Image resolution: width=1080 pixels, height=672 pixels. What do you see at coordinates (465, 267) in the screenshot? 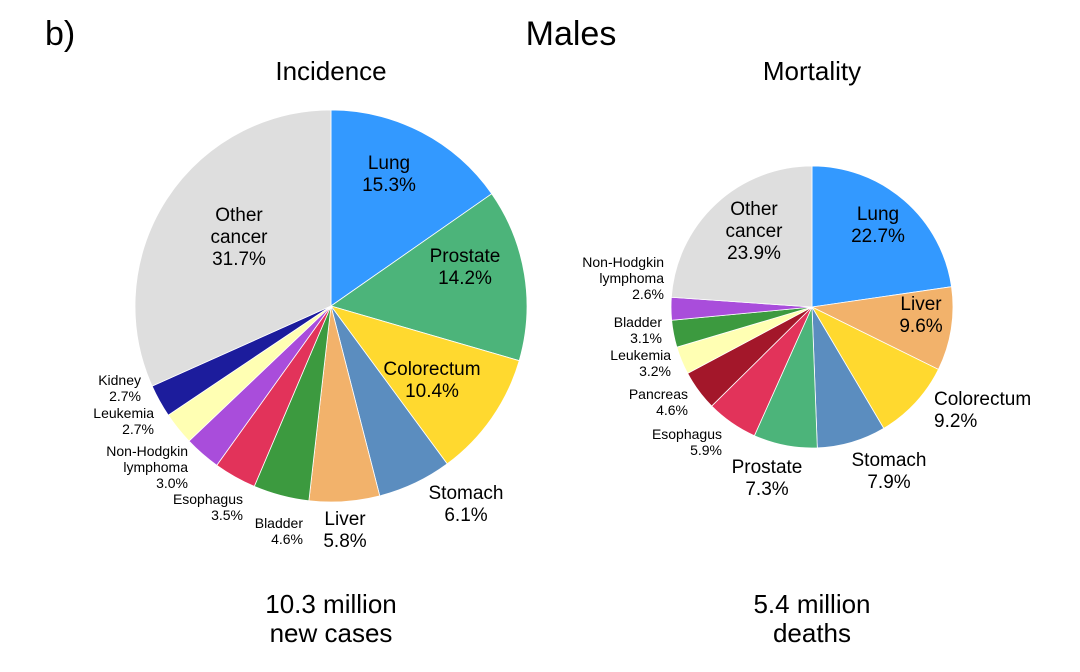
I see `incidence-label-prostate: Prostate 14.2%` at bounding box center [465, 267].